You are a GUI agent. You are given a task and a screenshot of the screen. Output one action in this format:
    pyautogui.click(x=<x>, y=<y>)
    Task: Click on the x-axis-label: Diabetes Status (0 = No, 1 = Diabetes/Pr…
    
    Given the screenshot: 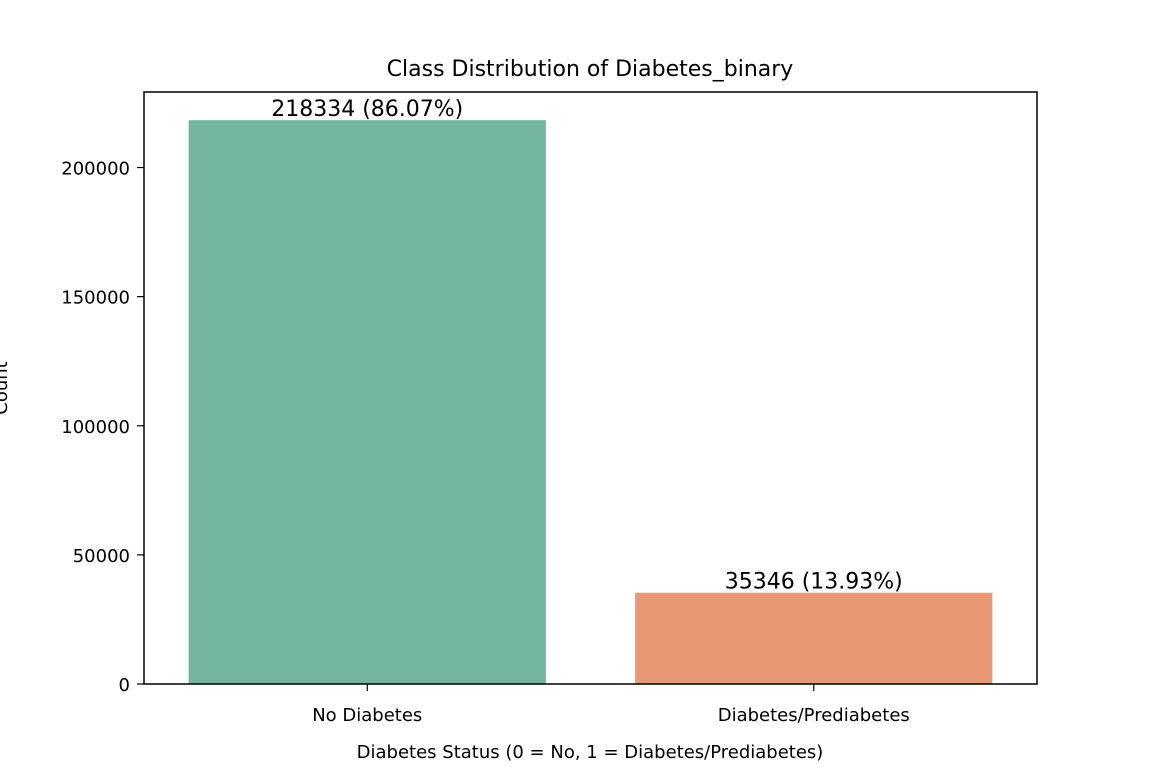 What is the action you would take?
    pyautogui.click(x=590, y=752)
    